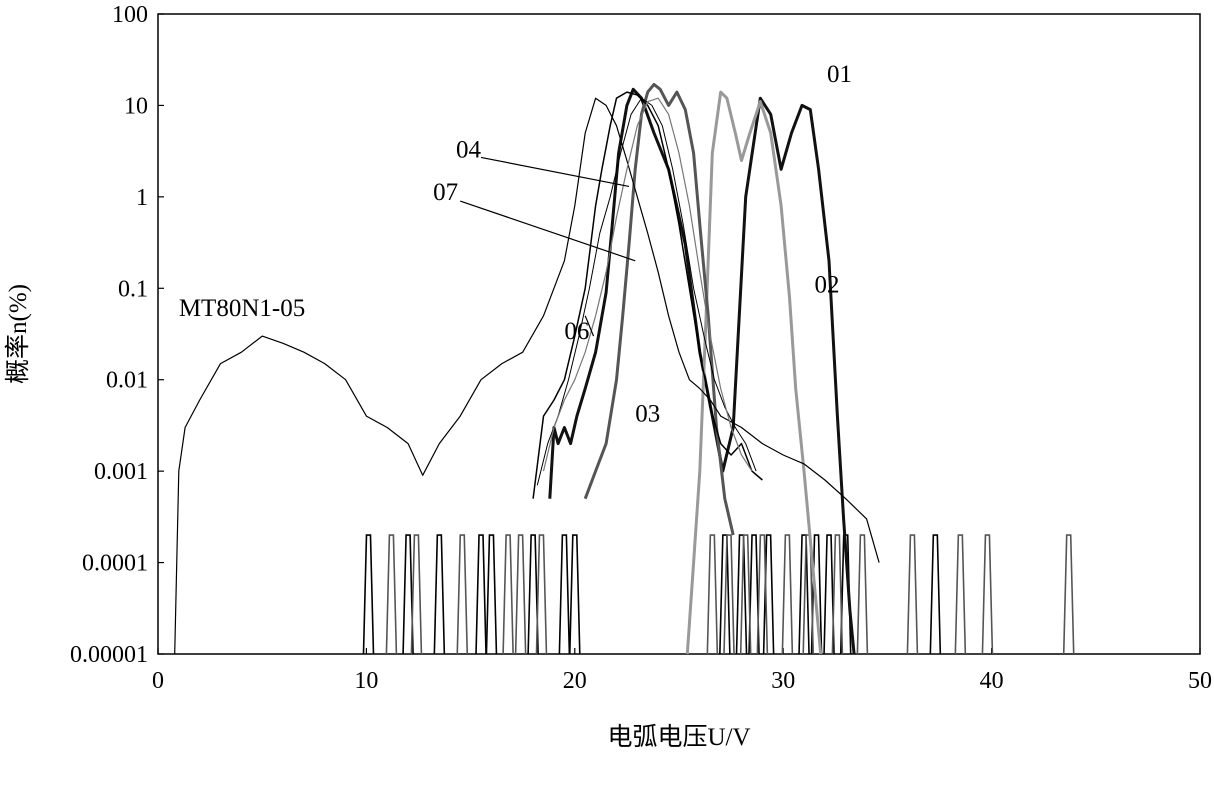  Describe the element at coordinates (158, 681) in the screenshot. I see `x-tick-label: 0` at that location.